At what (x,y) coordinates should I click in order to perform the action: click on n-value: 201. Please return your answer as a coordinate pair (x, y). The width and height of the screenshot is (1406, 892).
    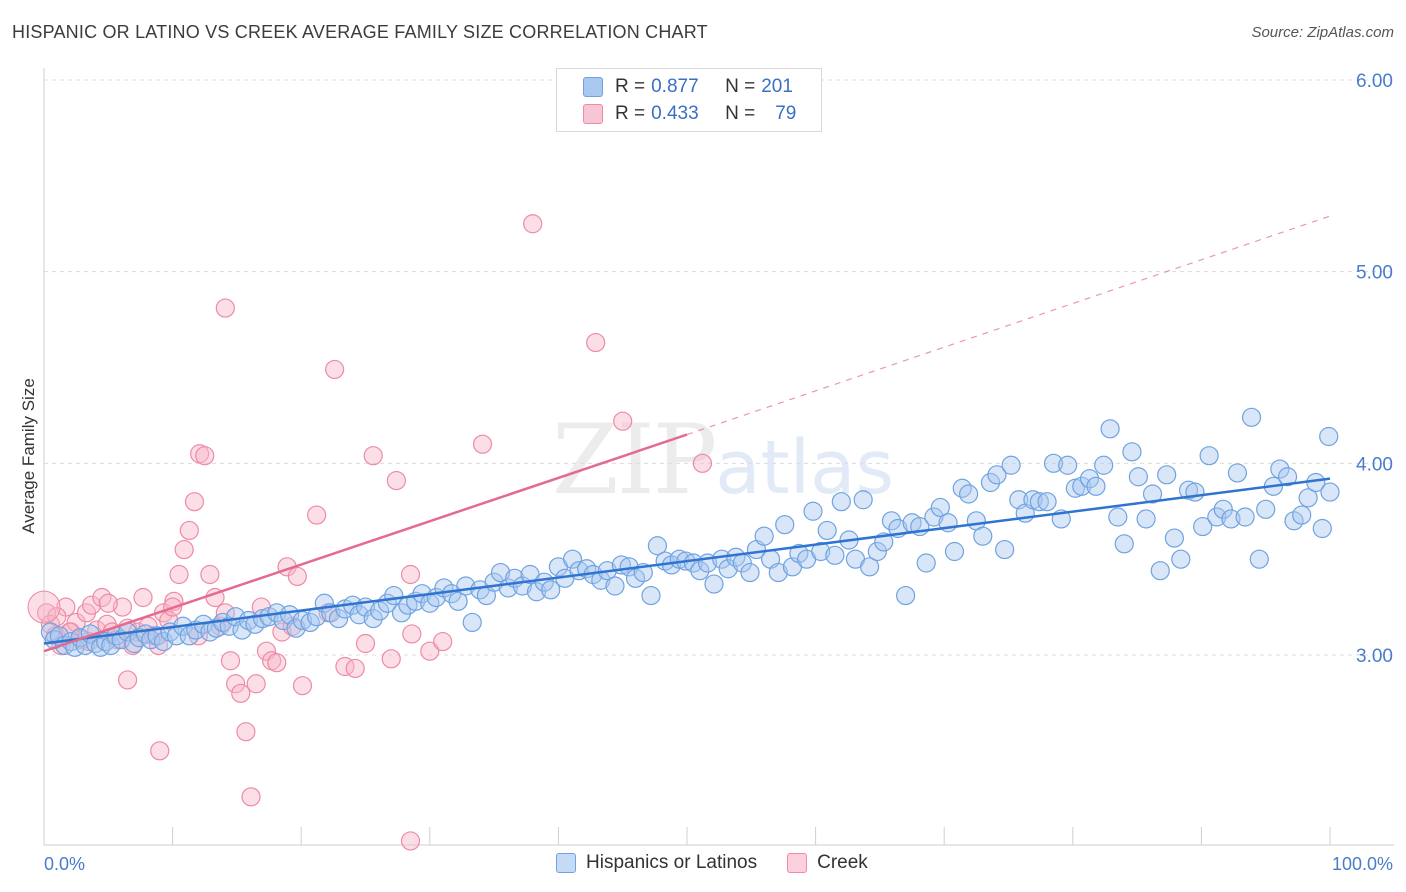
    Looking at the image, I should click on (777, 86).